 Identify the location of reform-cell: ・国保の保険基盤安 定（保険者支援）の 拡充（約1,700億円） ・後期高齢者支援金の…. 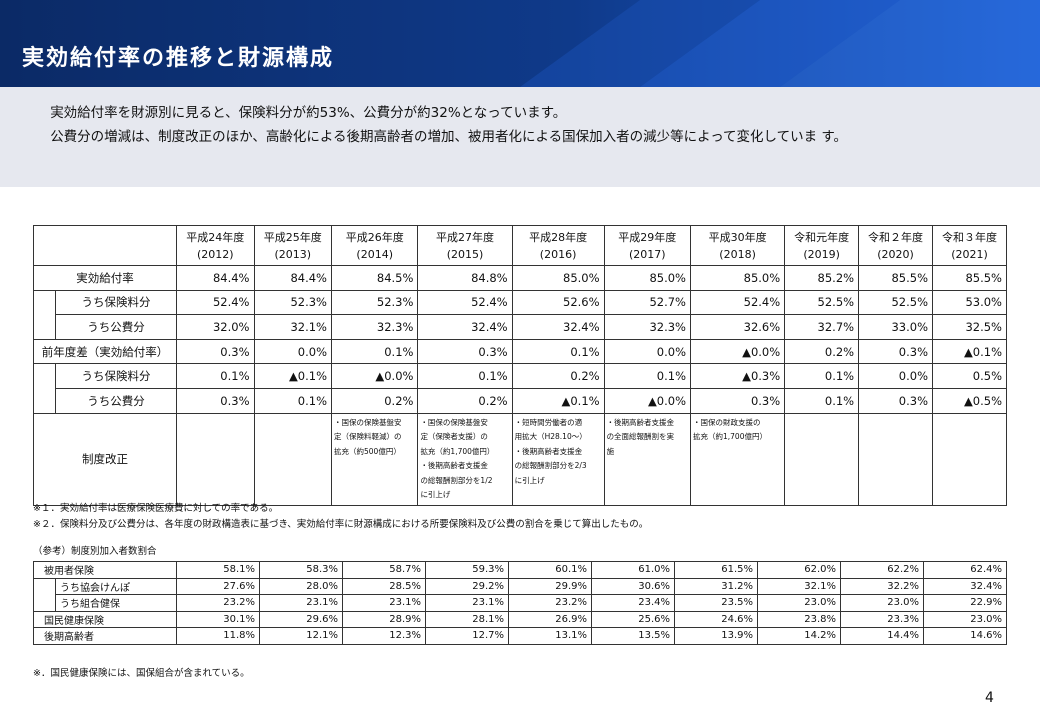
(465, 459).